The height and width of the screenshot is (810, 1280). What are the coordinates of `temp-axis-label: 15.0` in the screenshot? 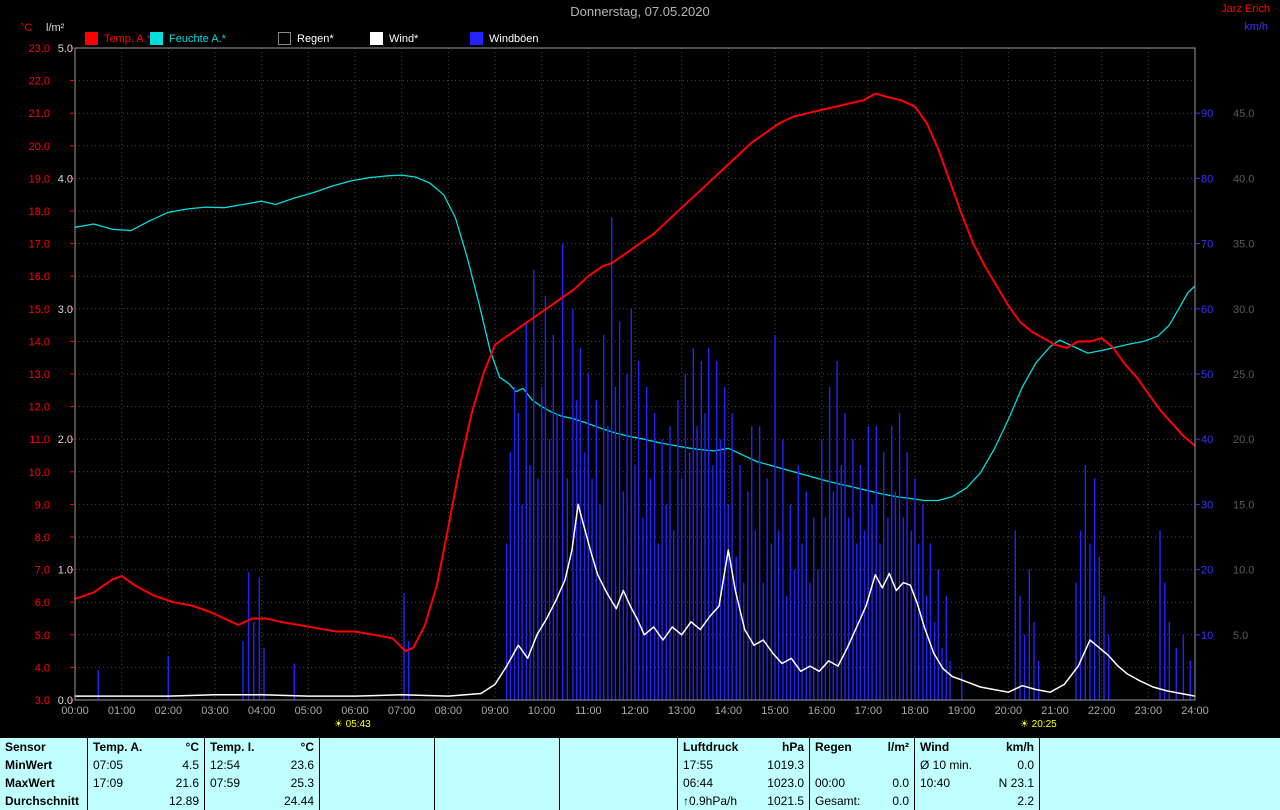 It's located at (39, 310).